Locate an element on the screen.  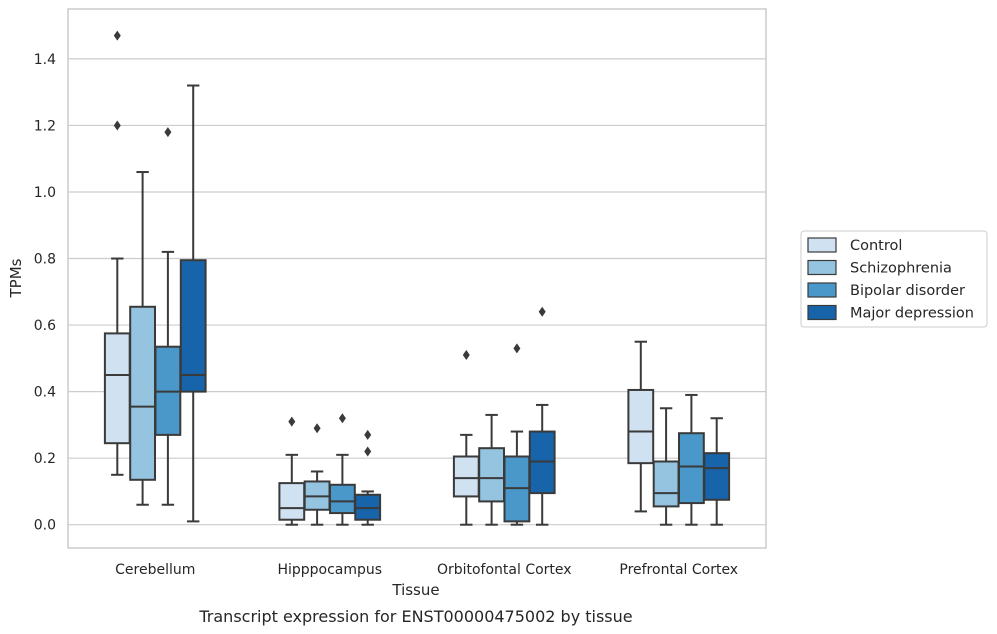
legend-label: Control is located at coordinates (876, 246).